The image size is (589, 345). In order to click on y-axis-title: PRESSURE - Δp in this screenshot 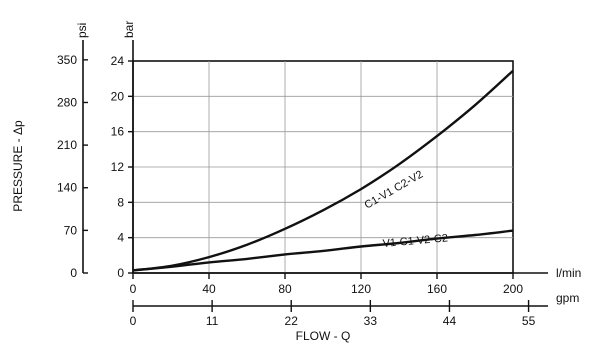, I will do `click(18, 166)`.